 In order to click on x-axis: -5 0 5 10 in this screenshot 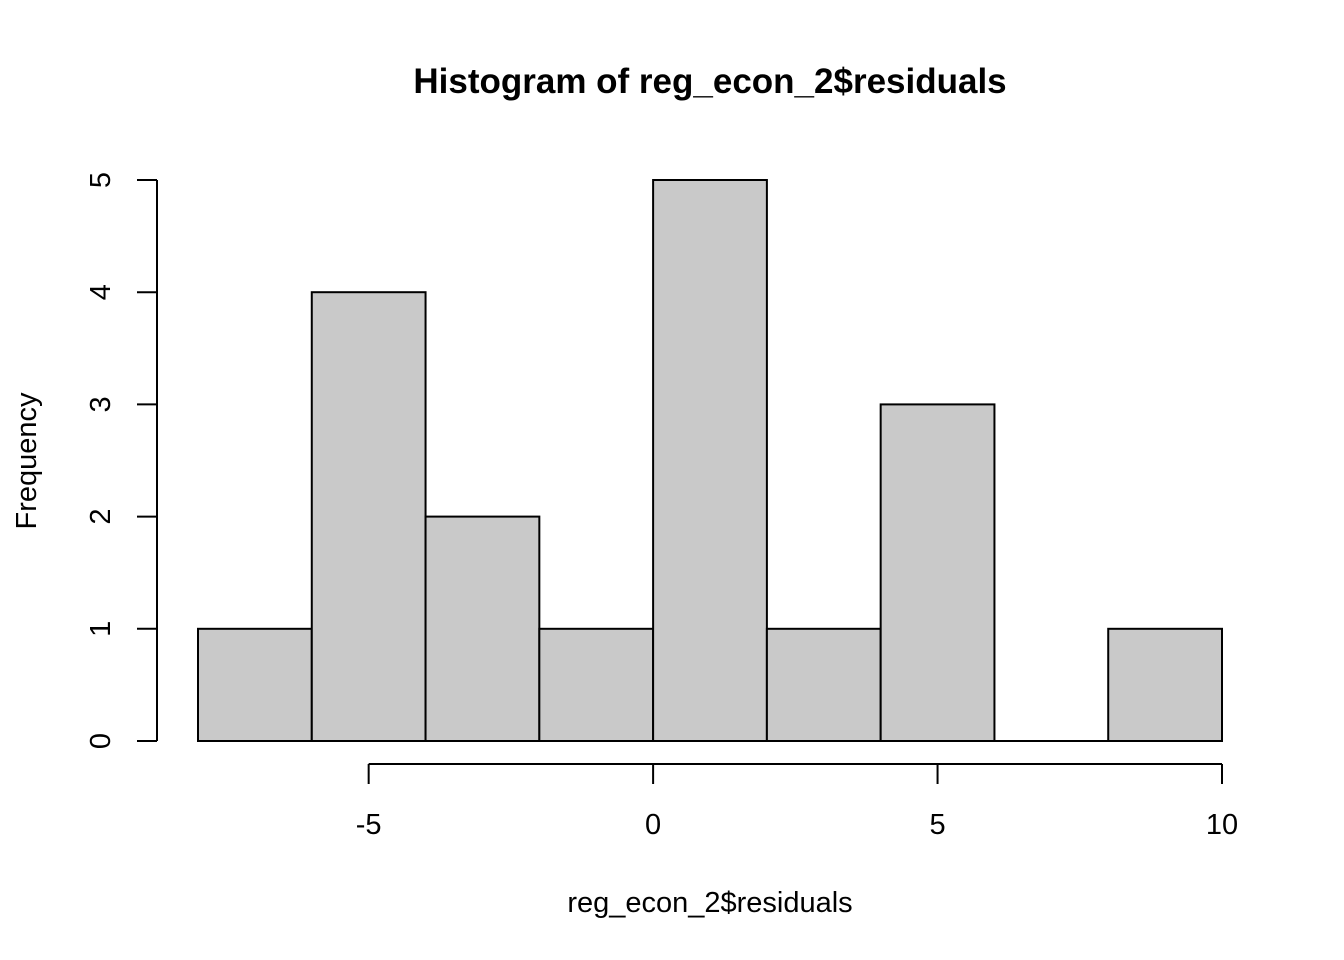, I will do `click(797, 802)`.